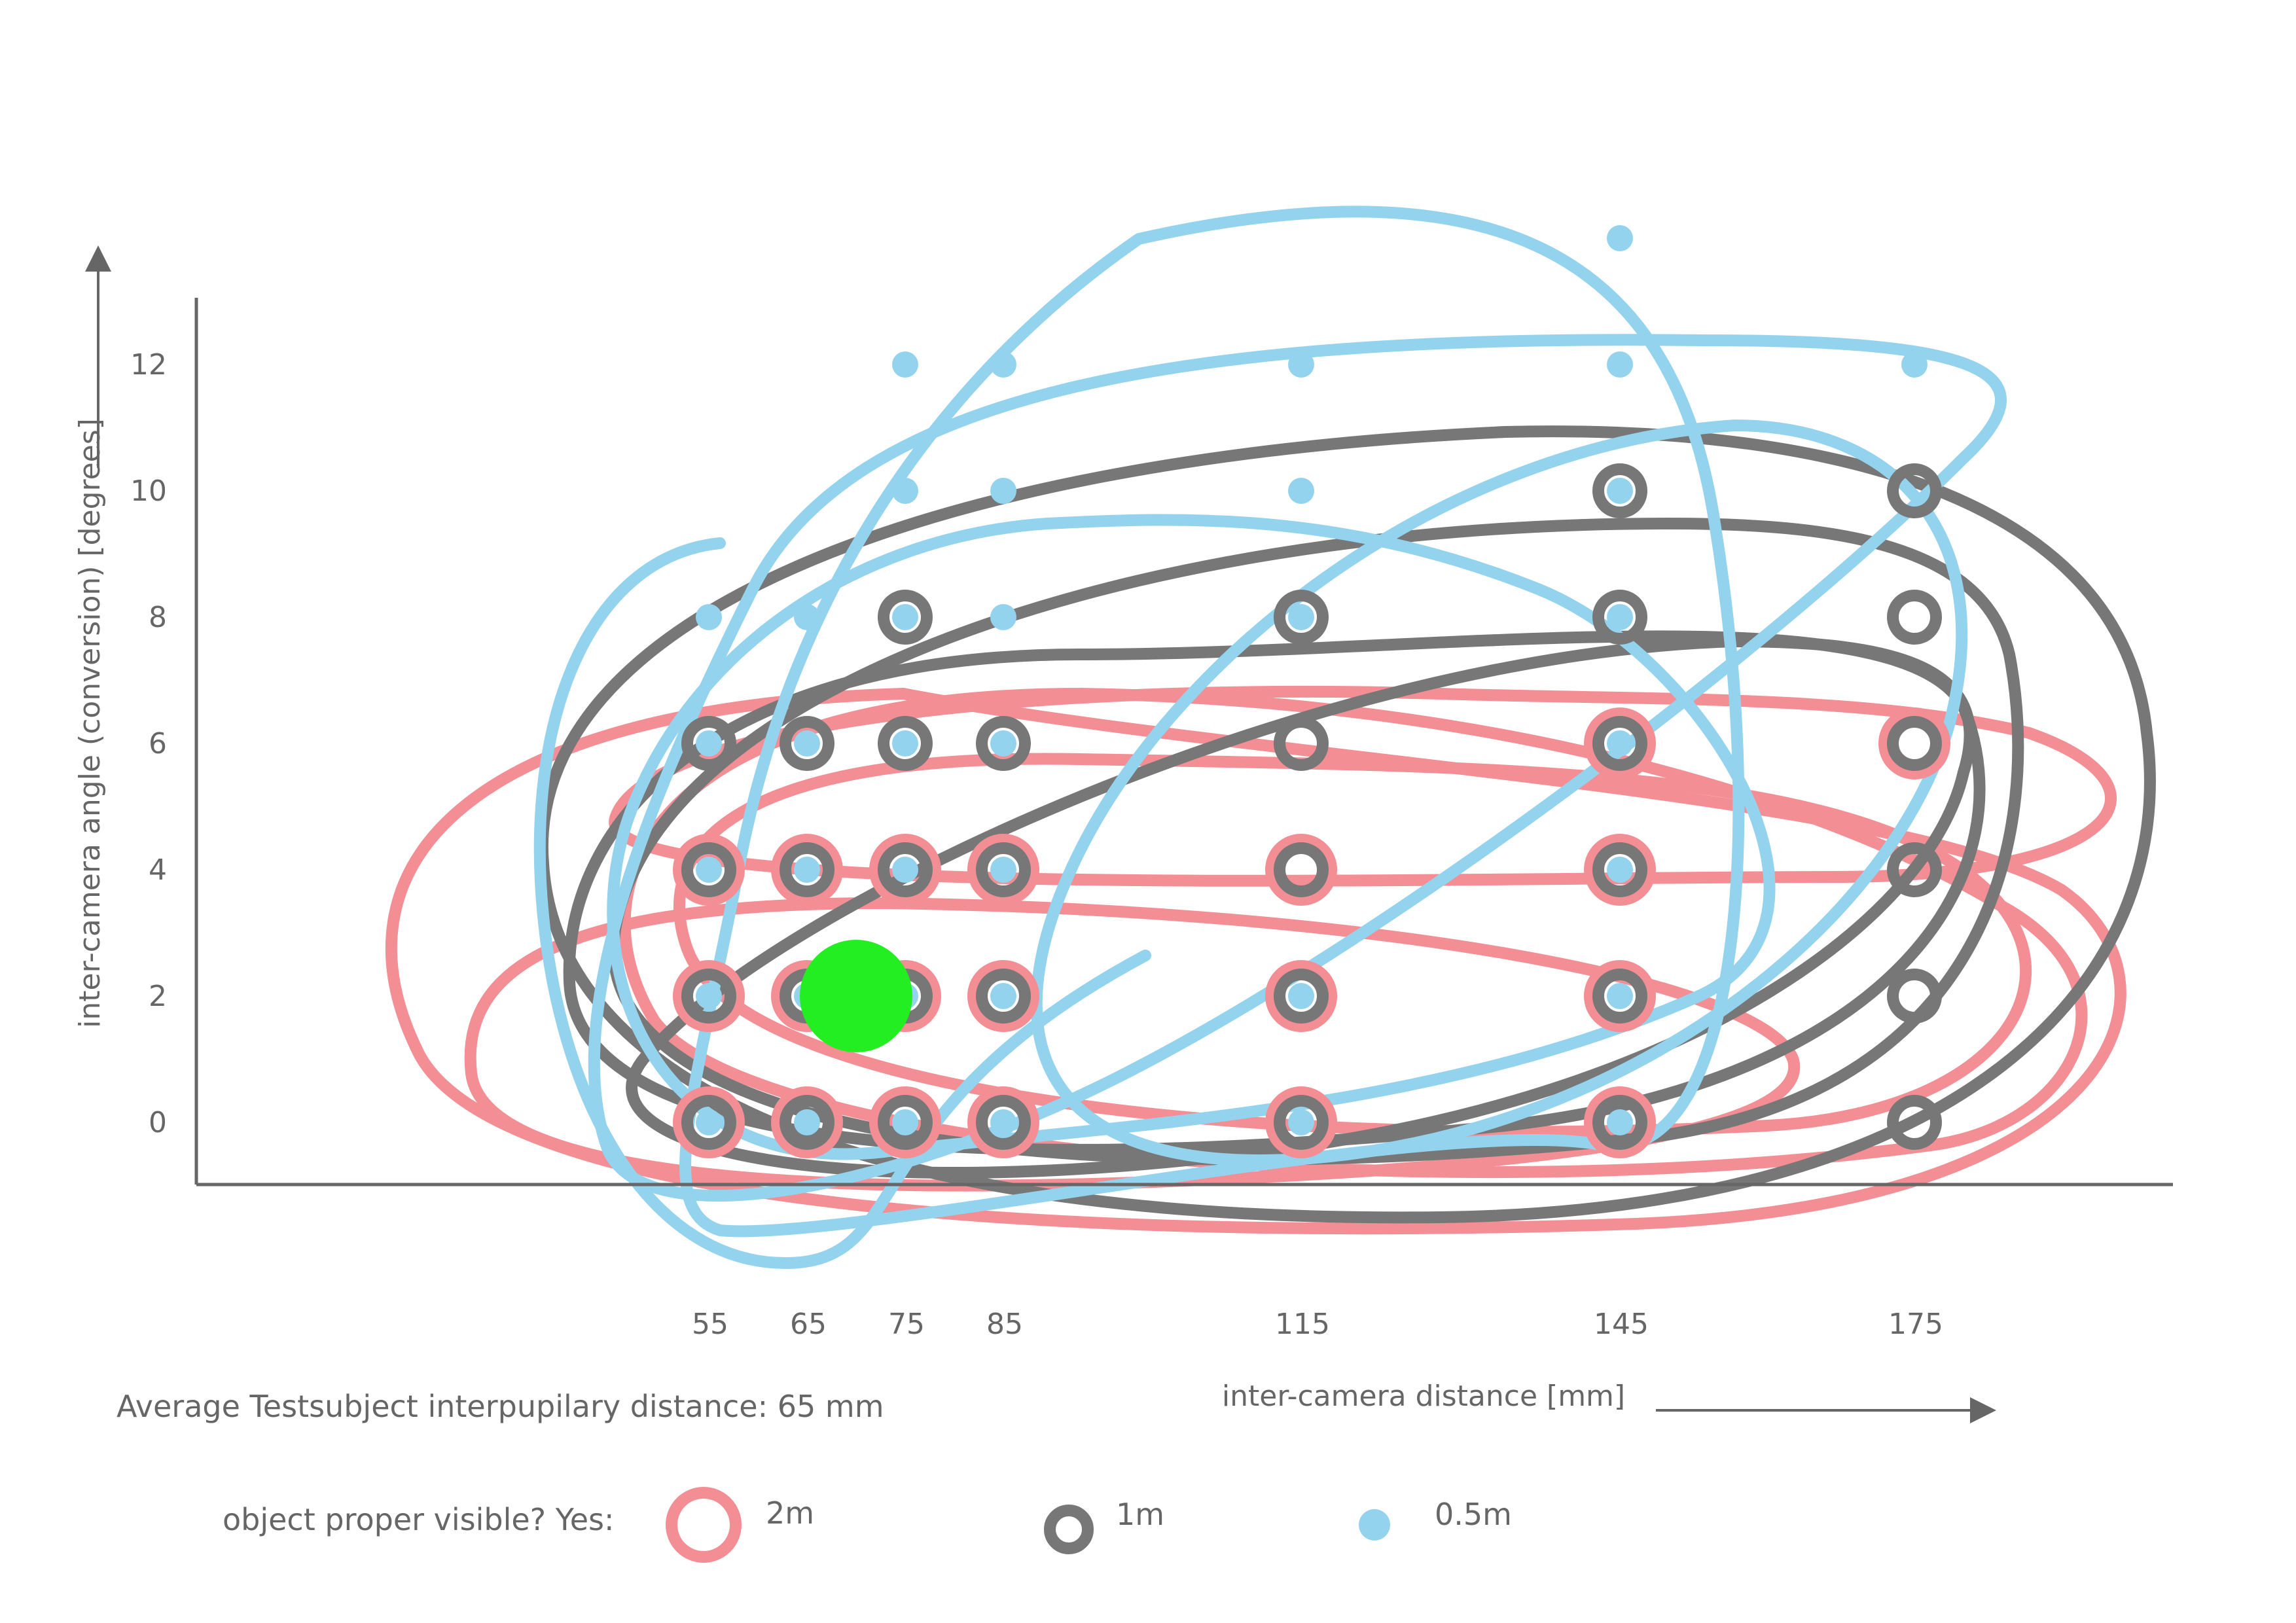 This screenshot has height=1623, width=2296. What do you see at coordinates (158, 743) in the screenshot?
I see `y-tick-label: 6` at bounding box center [158, 743].